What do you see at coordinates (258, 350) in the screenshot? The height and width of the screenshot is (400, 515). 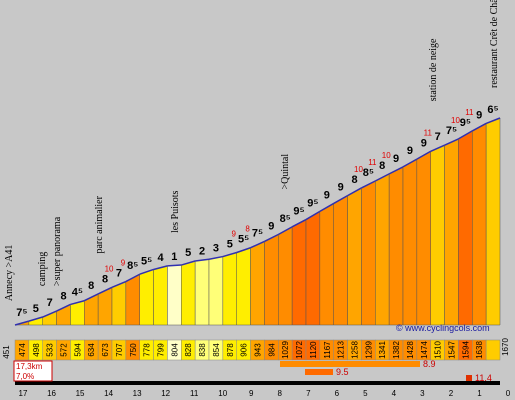 I see `altitude-value: 943` at bounding box center [258, 350].